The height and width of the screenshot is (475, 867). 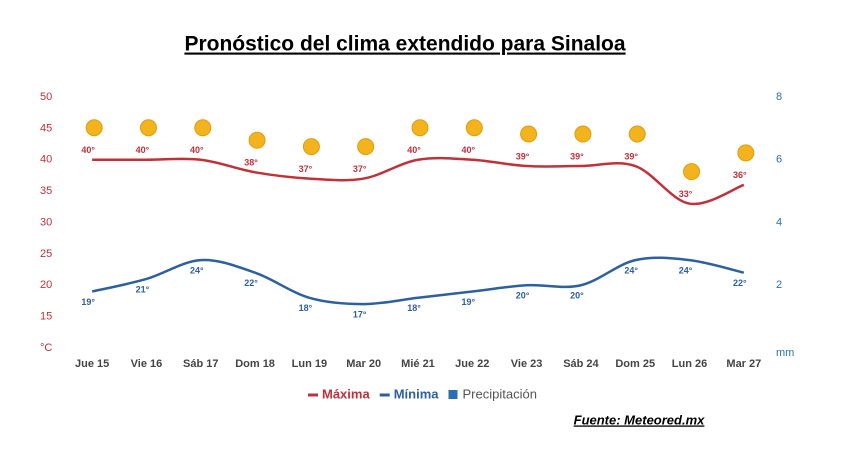 What do you see at coordinates (255, 364) in the screenshot?
I see `x-tick-label: Dom 18` at bounding box center [255, 364].